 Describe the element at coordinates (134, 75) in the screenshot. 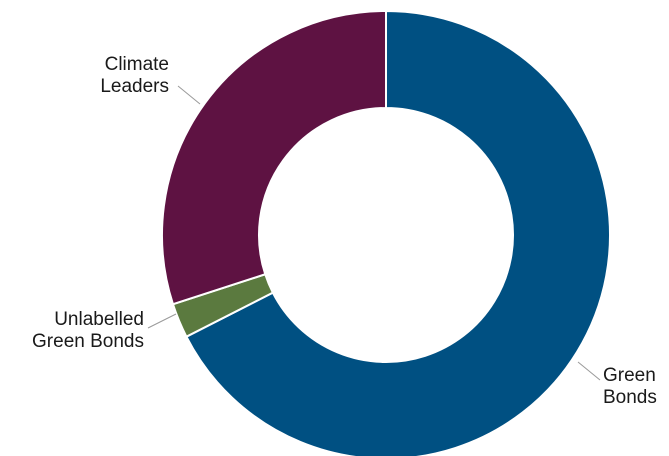

I see `slice-label: Climate Leaders` at that location.